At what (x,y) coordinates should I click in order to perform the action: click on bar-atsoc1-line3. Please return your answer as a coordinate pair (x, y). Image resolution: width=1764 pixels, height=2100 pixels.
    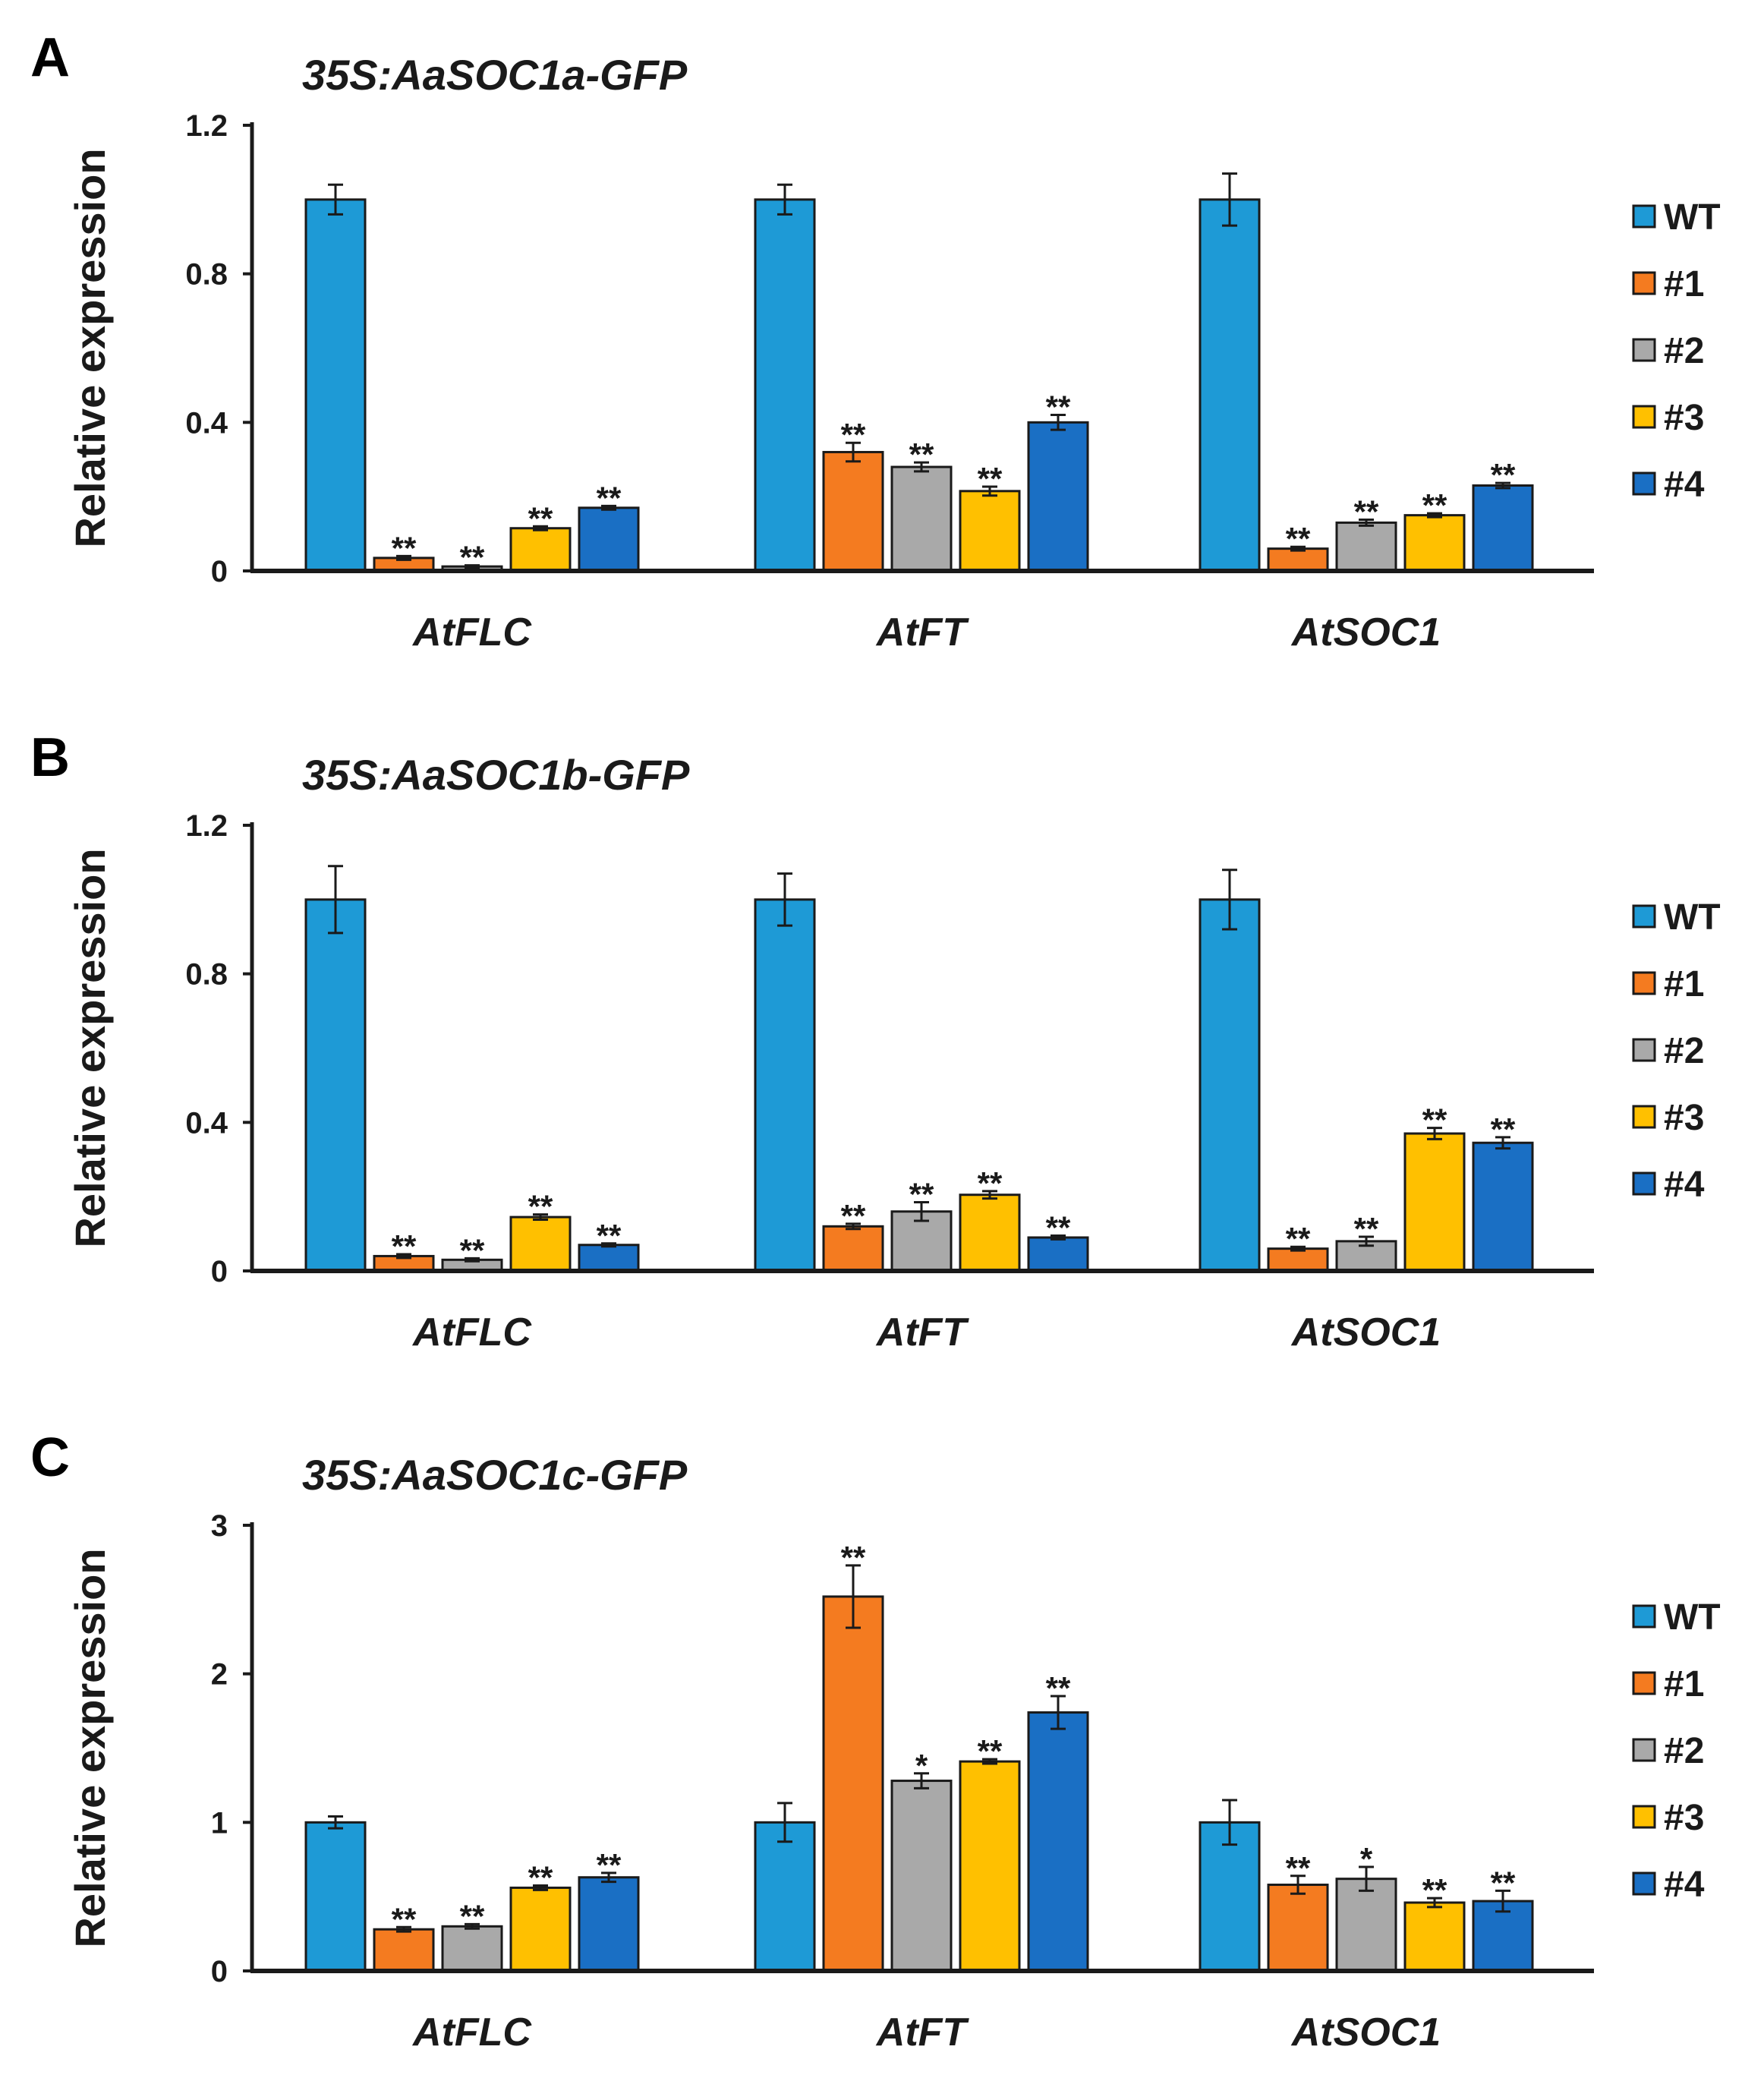
    Looking at the image, I should click on (1434, 1936).